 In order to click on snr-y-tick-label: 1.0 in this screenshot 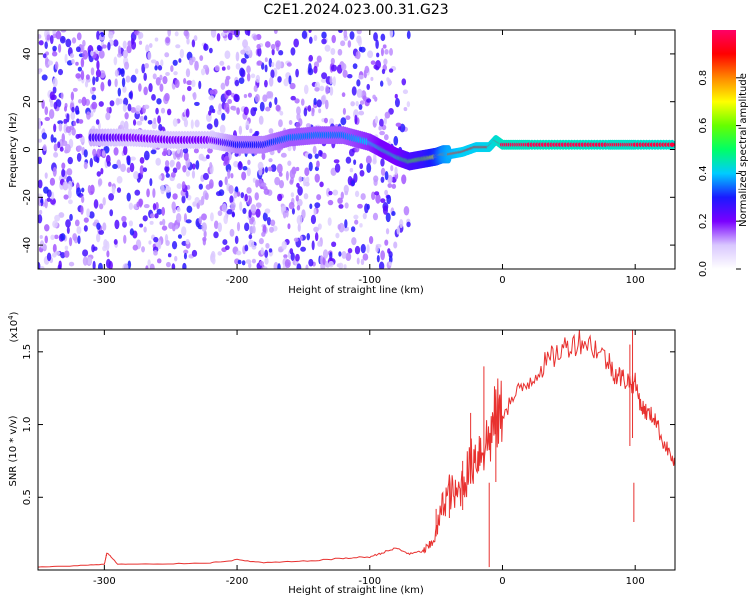, I will do `click(27, 425)`.